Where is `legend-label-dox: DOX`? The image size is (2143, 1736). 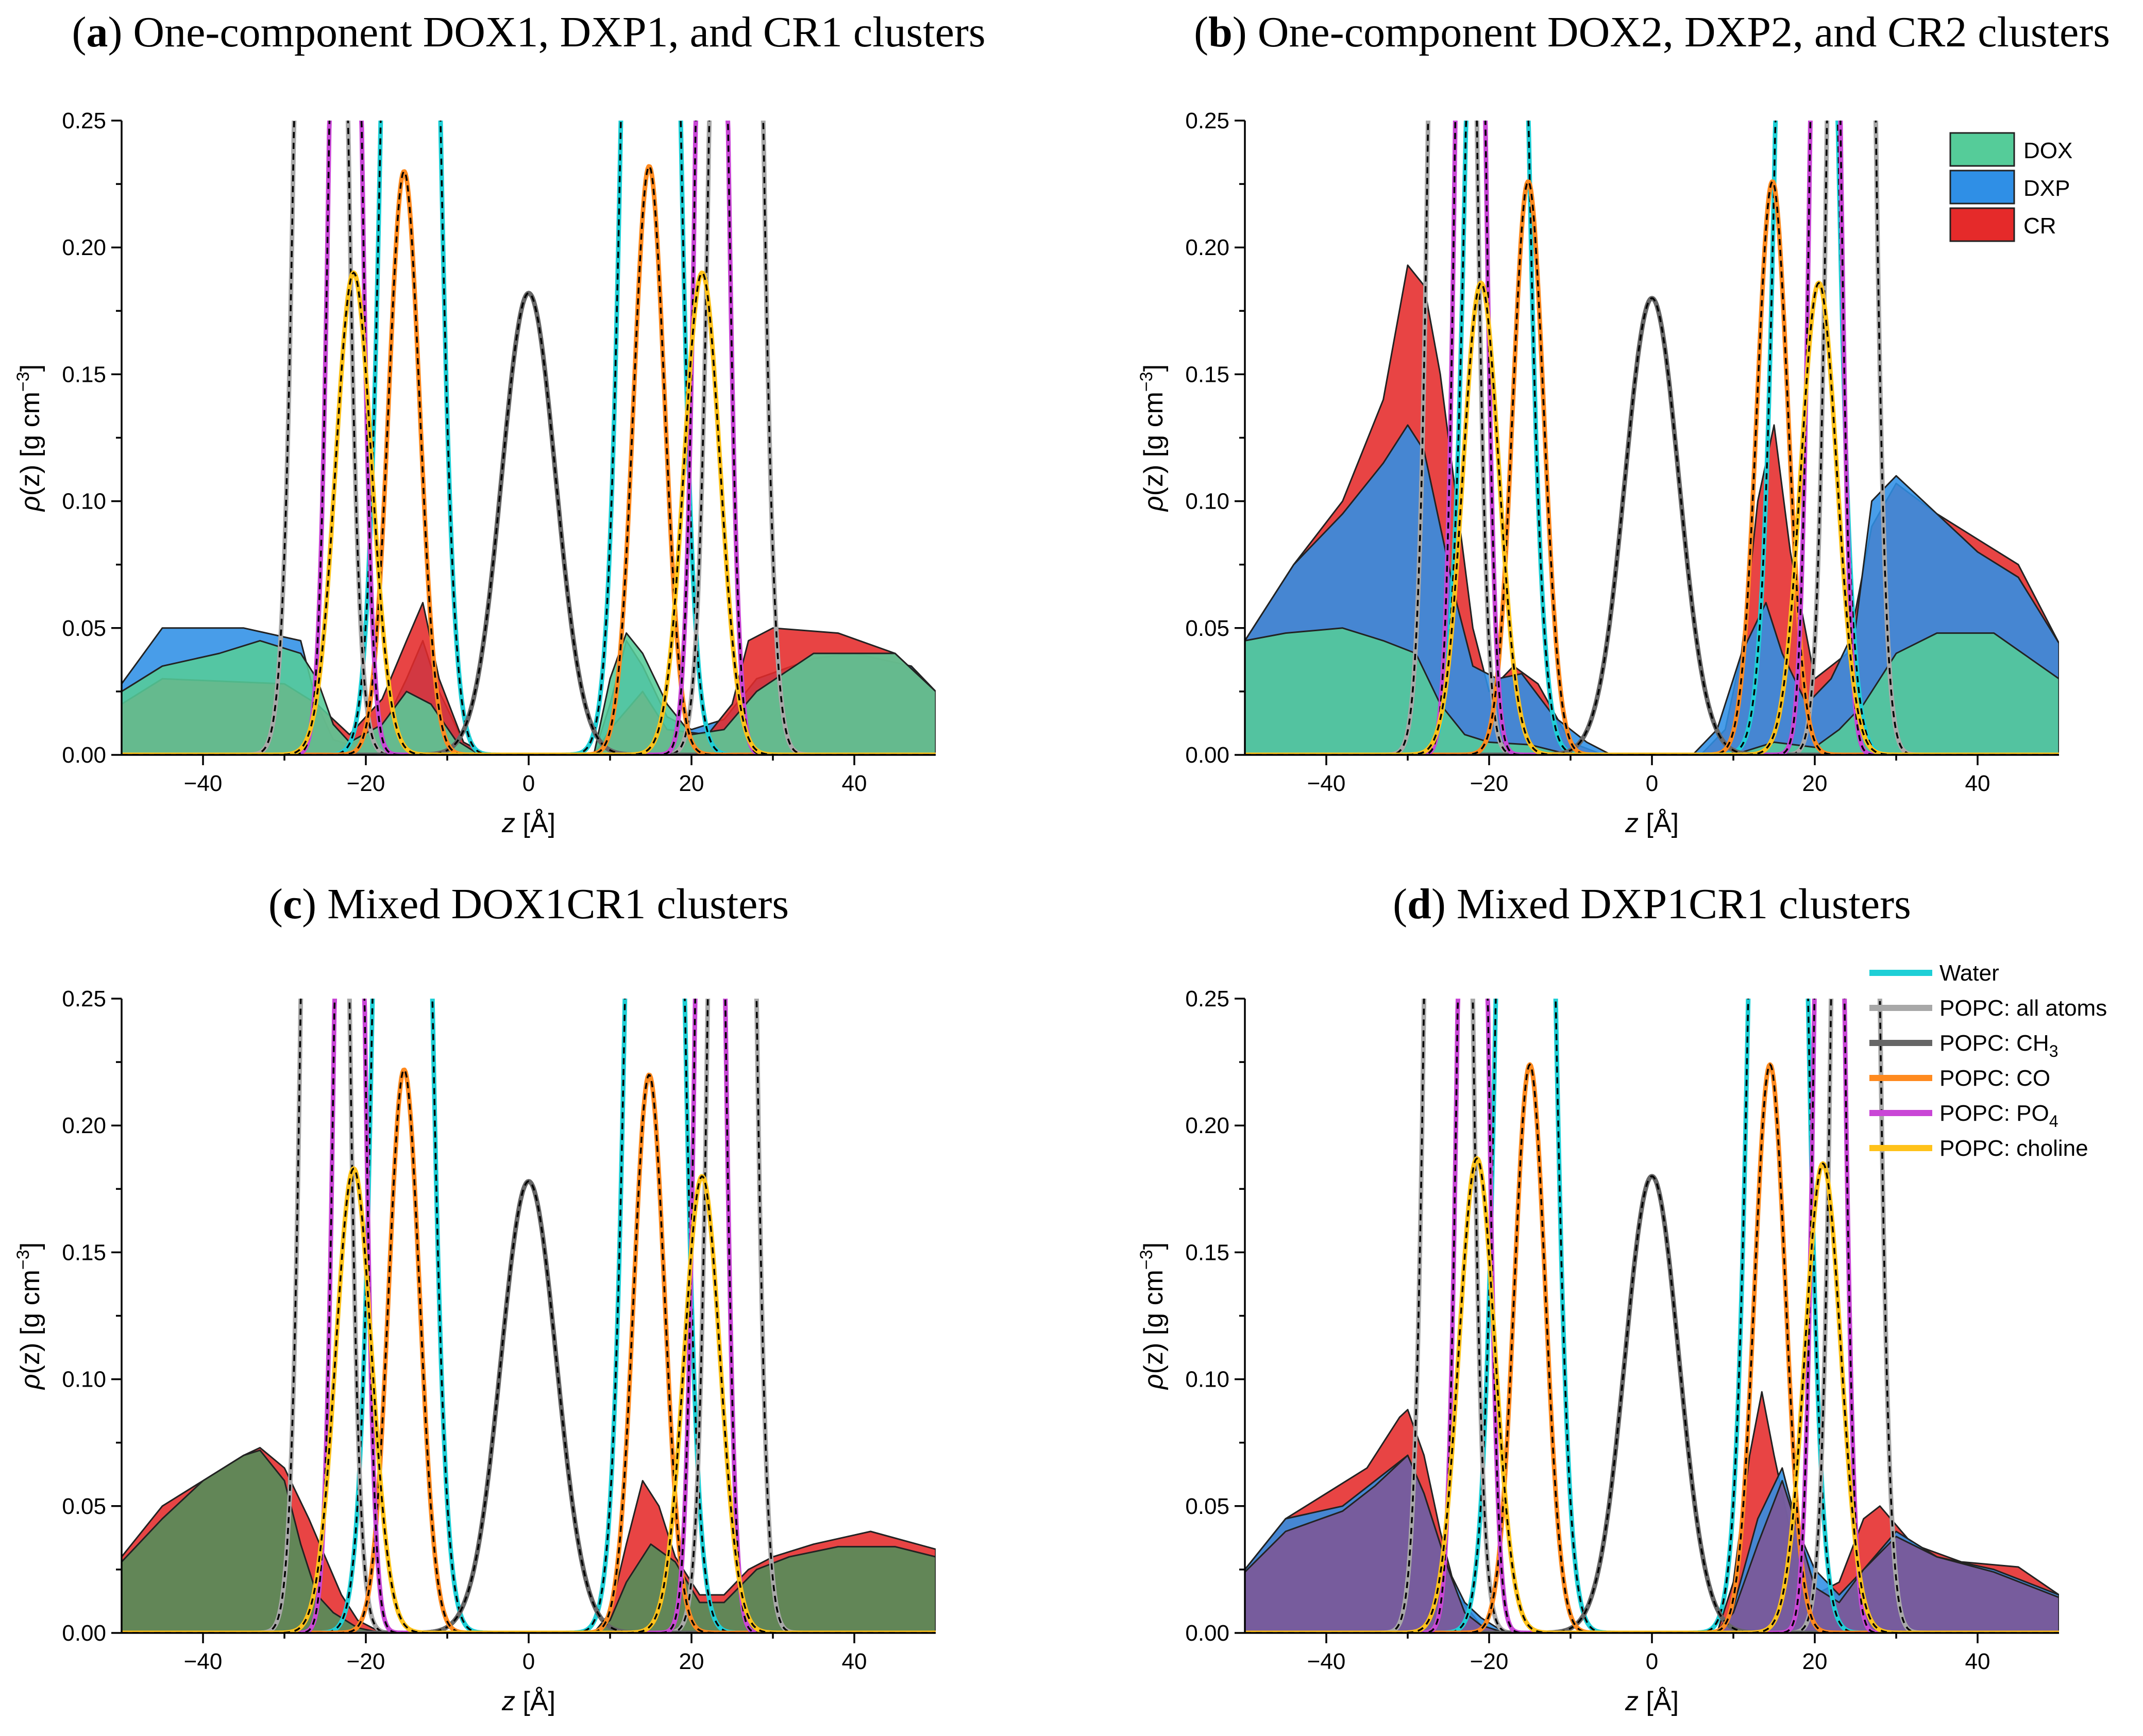 legend-label-dox: DOX is located at coordinates (2048, 150).